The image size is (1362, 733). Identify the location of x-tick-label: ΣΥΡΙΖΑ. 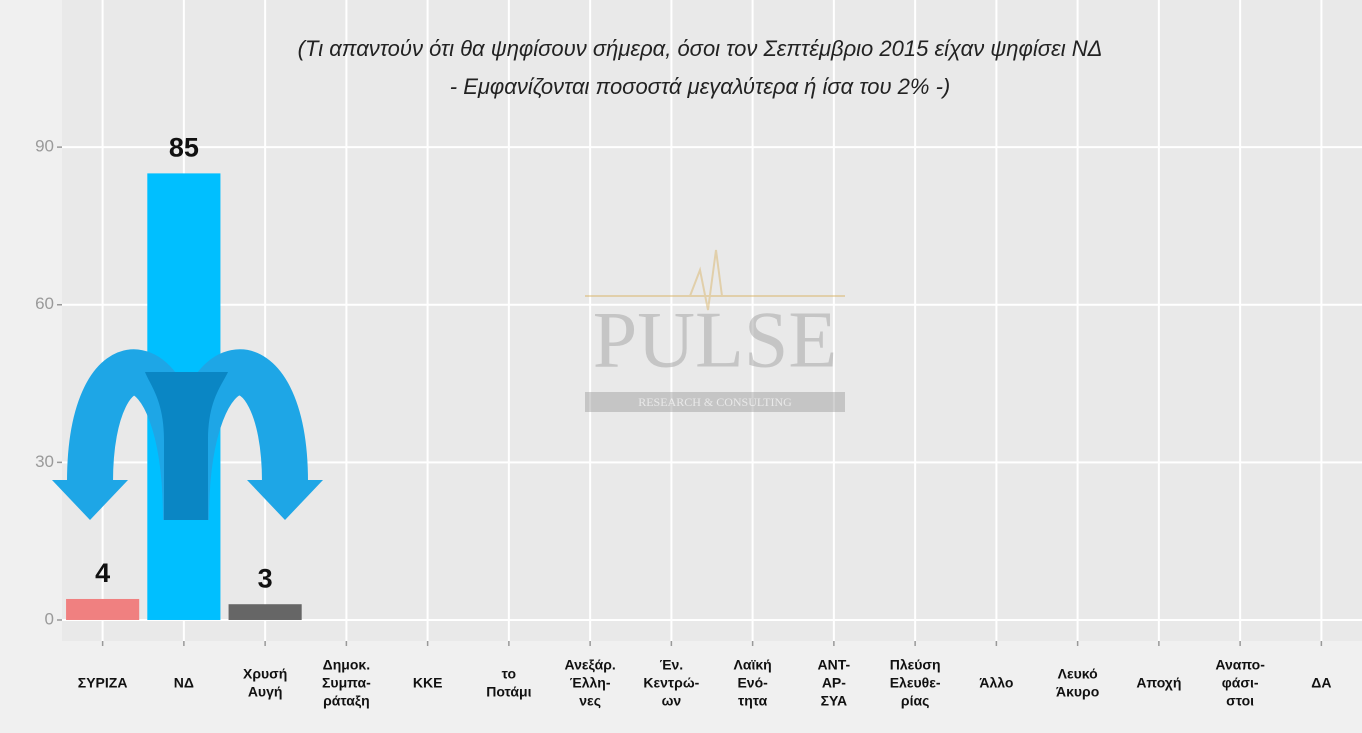
(103, 683).